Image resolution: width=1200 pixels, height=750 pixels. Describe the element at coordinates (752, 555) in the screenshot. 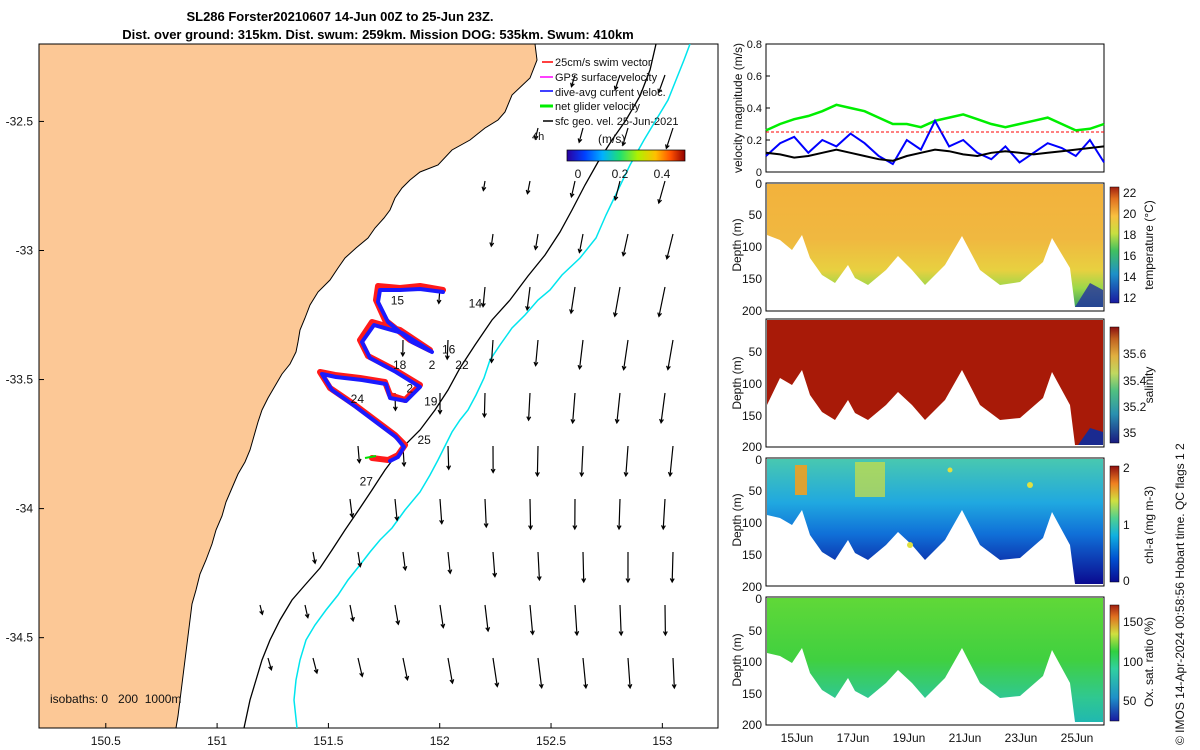

I see `chl-depth-150: 150` at that location.